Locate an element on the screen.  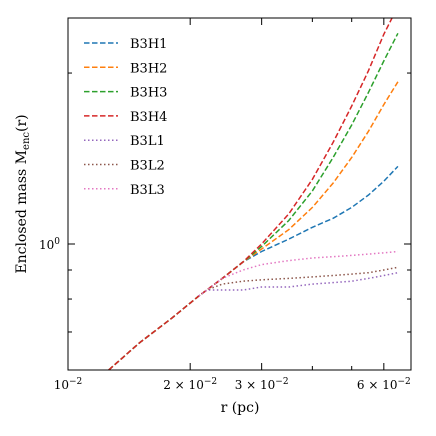
x-tick-label: 3 × 10−2 is located at coordinates (262, 384).